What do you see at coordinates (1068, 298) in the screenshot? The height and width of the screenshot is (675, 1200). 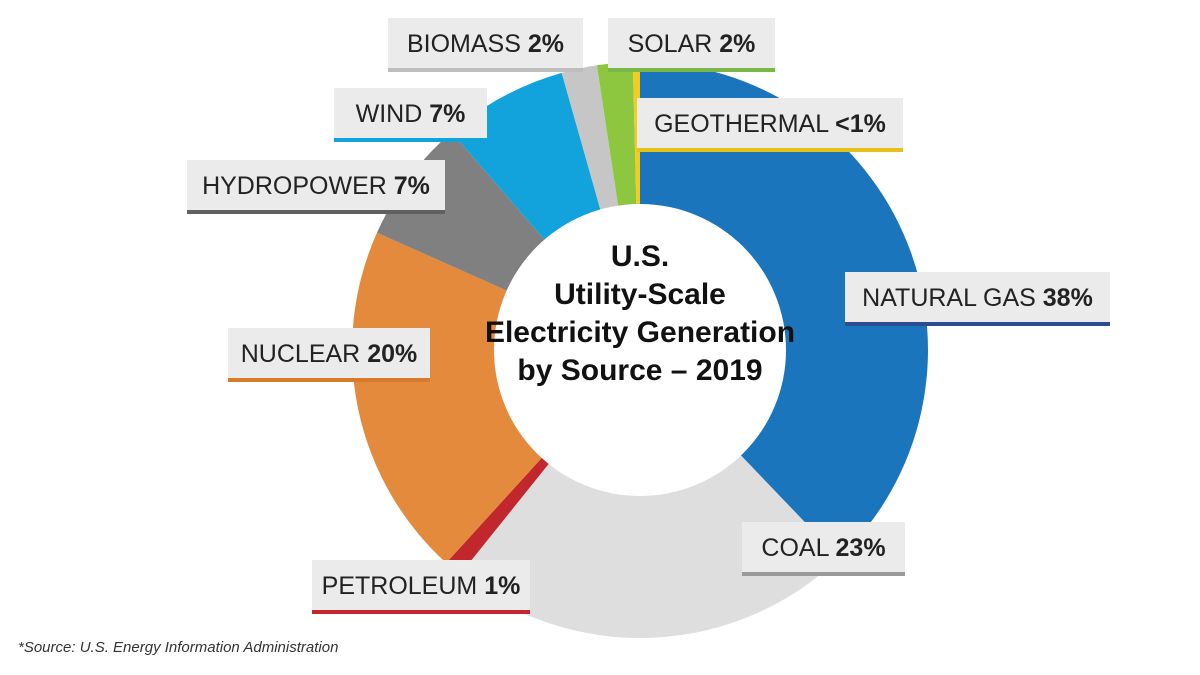 I see `value-label: 38%` at bounding box center [1068, 298].